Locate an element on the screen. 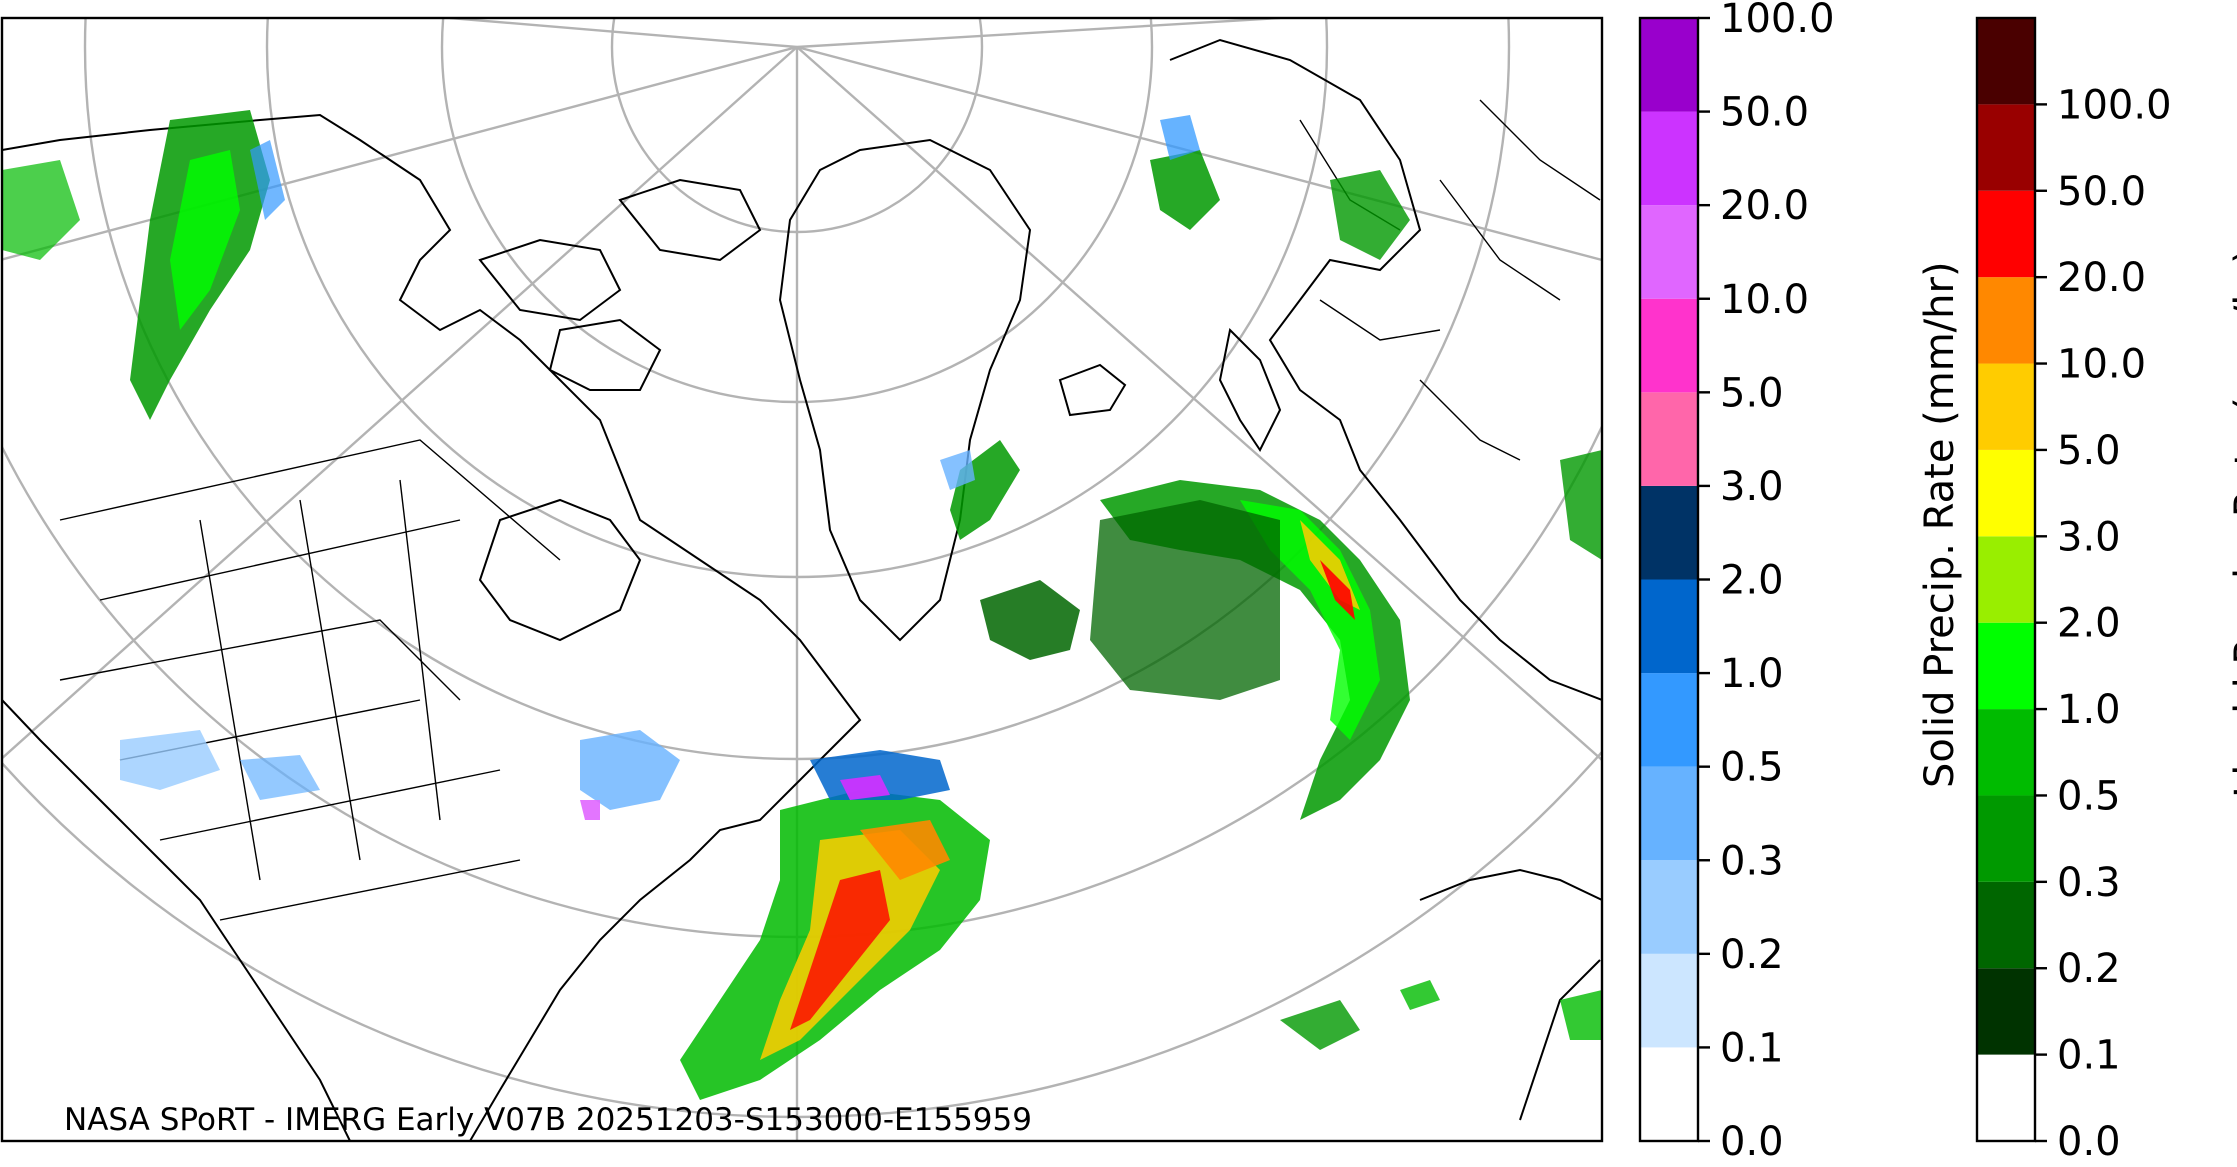 This screenshot has height=1167, width=2237. liquid-colorbar-frame is located at coordinates (2006, 579).